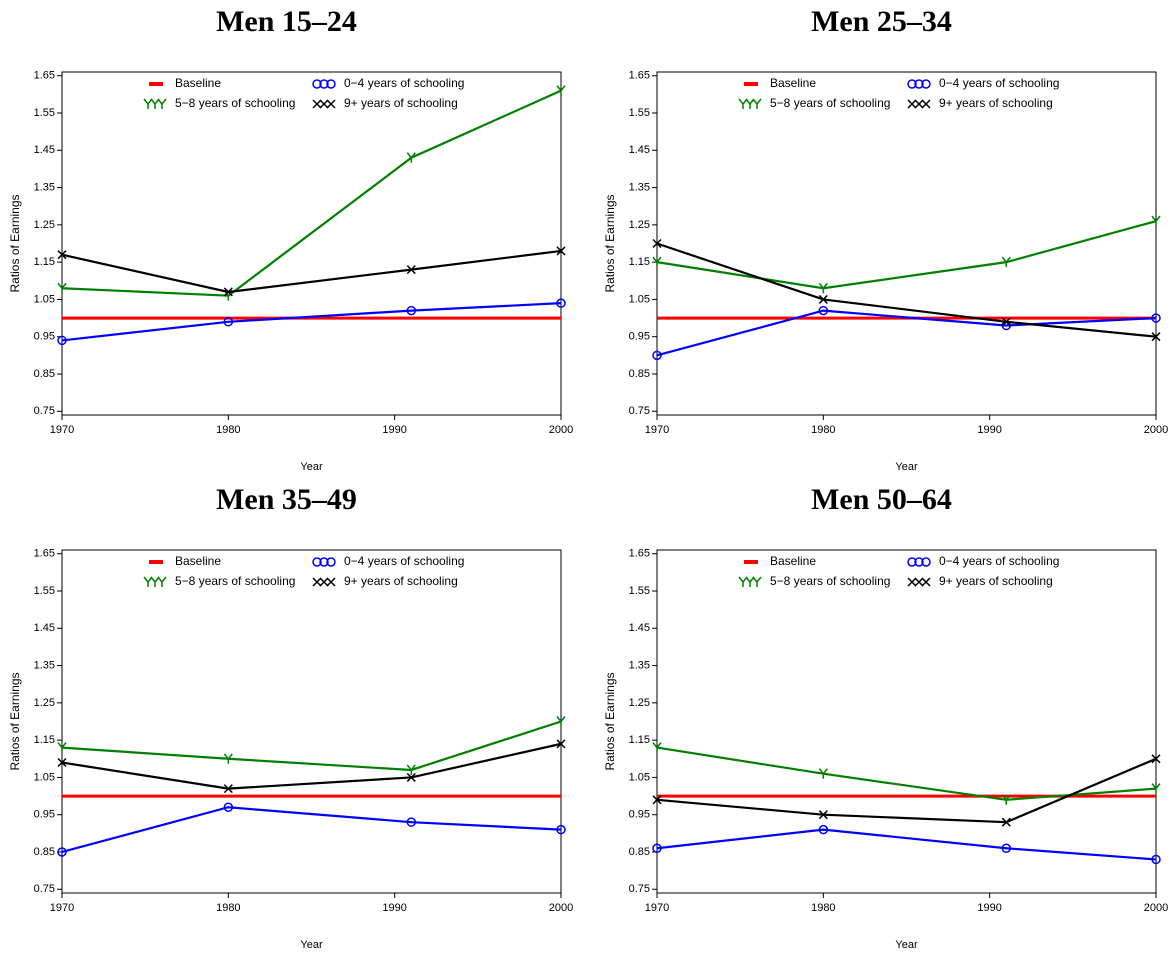  I want to click on y-tick-label: 1.15, so click(639, 740).